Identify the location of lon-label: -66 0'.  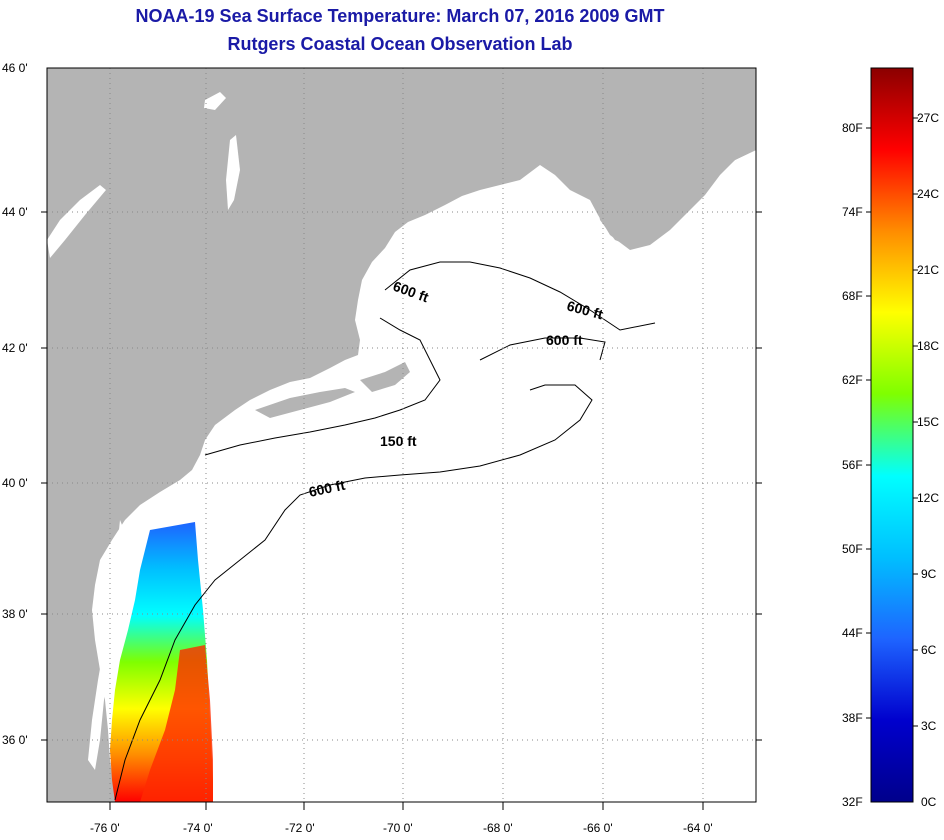
(598, 828).